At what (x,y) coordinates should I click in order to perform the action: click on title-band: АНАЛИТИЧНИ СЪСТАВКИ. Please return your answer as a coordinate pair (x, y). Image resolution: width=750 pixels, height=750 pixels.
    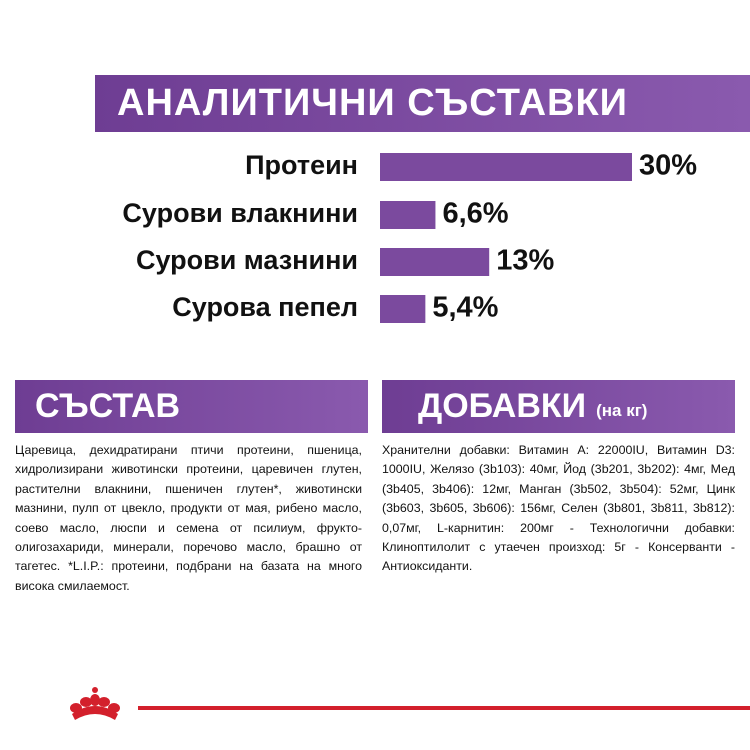
    Looking at the image, I should click on (422, 103).